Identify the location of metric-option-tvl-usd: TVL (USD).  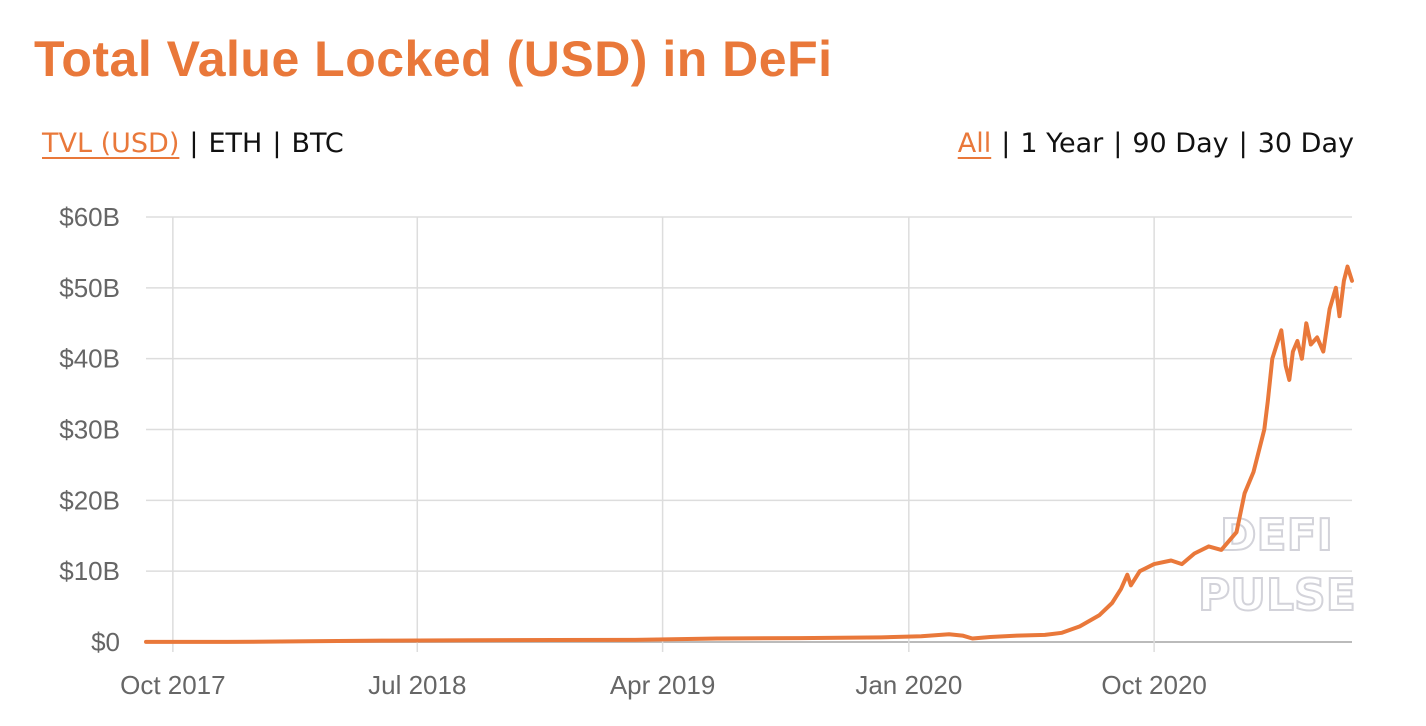
(111, 143).